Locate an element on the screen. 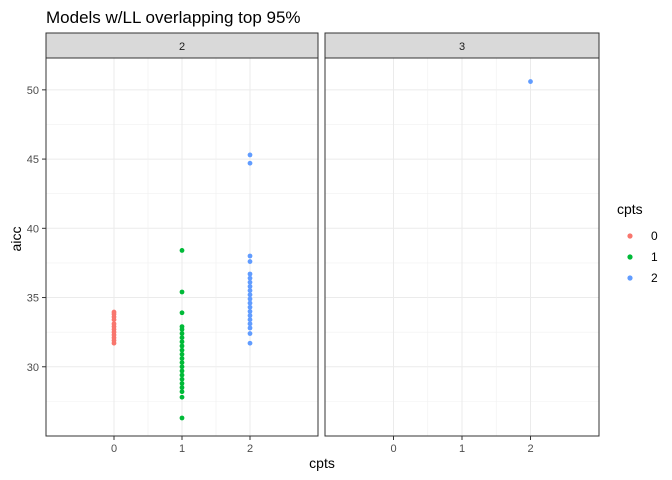 The width and height of the screenshot is (672, 480). legend-items: 0 1 2 is located at coordinates (642, 257).